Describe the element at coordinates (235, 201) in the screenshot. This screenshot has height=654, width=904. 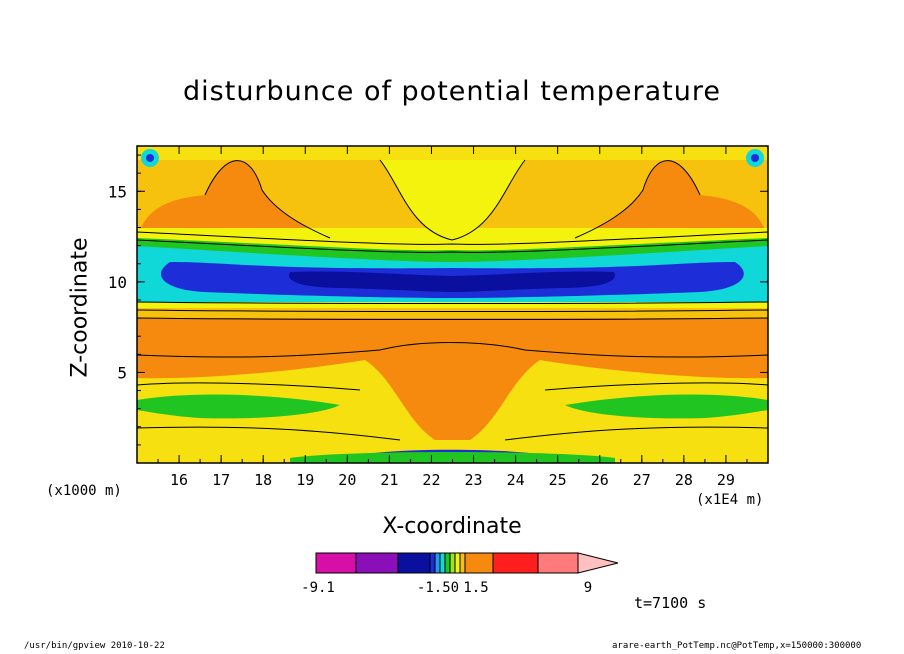
I see `upper-left-dome` at that location.